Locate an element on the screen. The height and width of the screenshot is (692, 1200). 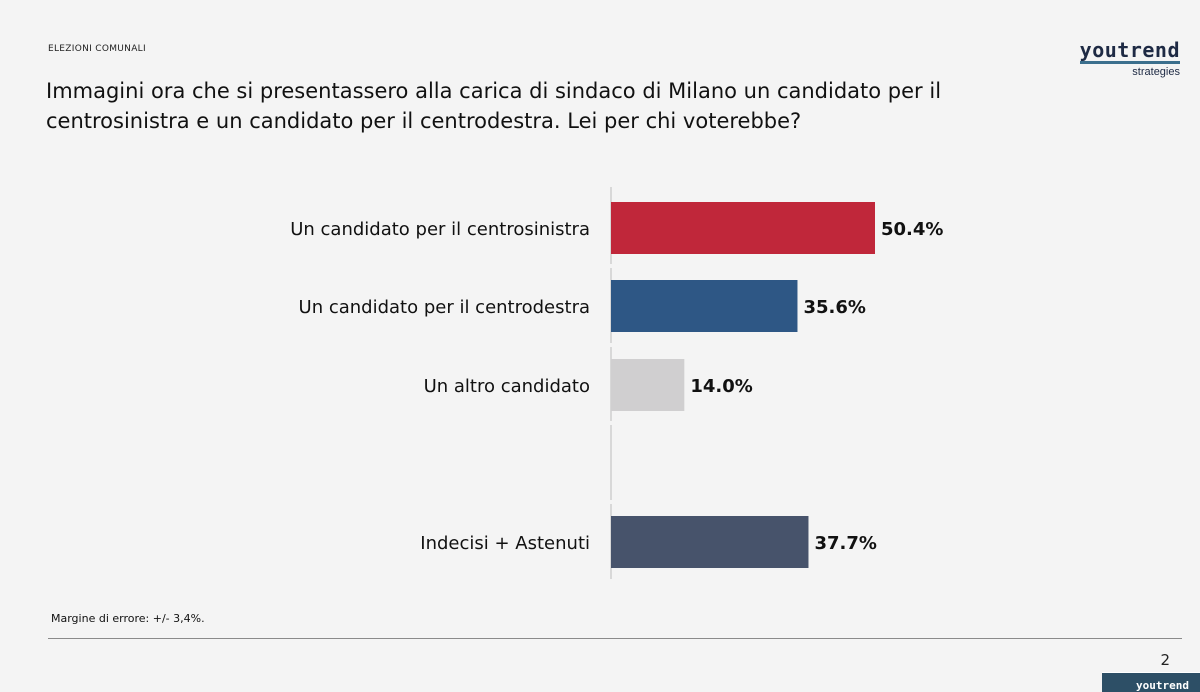
category-label: Un candidato per il centrosinistra is located at coordinates (440, 229).